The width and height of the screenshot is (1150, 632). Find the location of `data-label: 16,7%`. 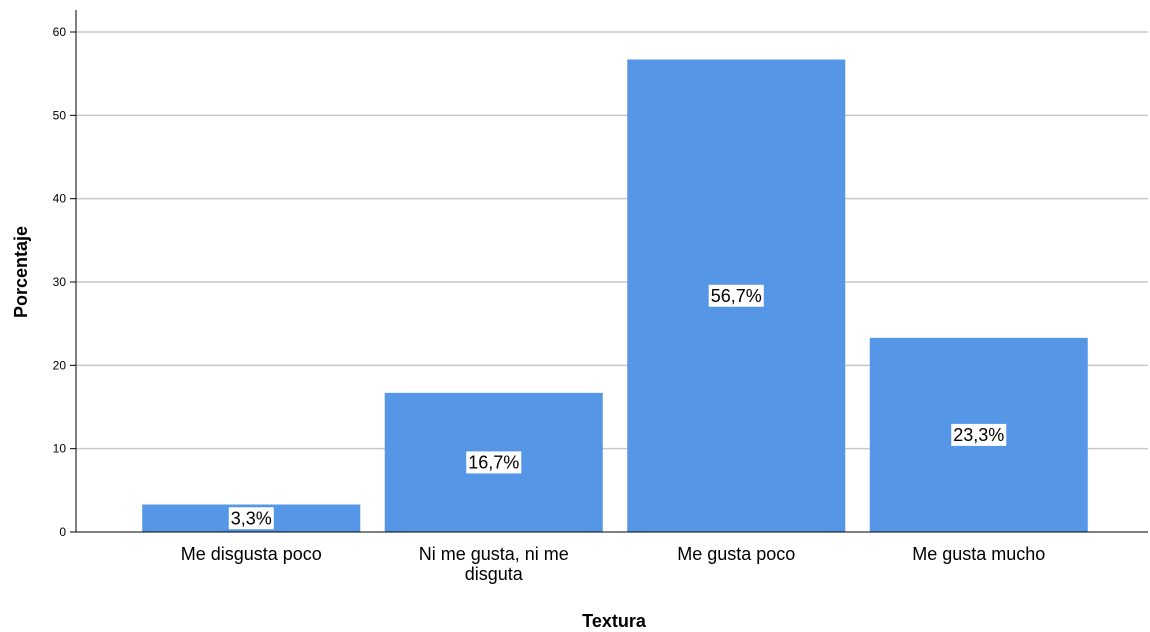

data-label: 16,7% is located at coordinates (494, 462).